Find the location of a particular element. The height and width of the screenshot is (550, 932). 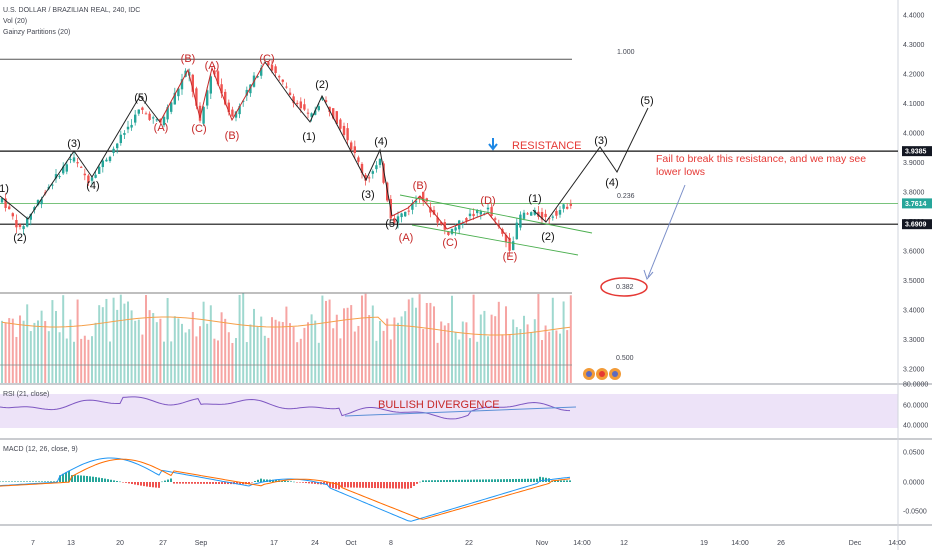

signal-line is located at coordinates (285, 489).